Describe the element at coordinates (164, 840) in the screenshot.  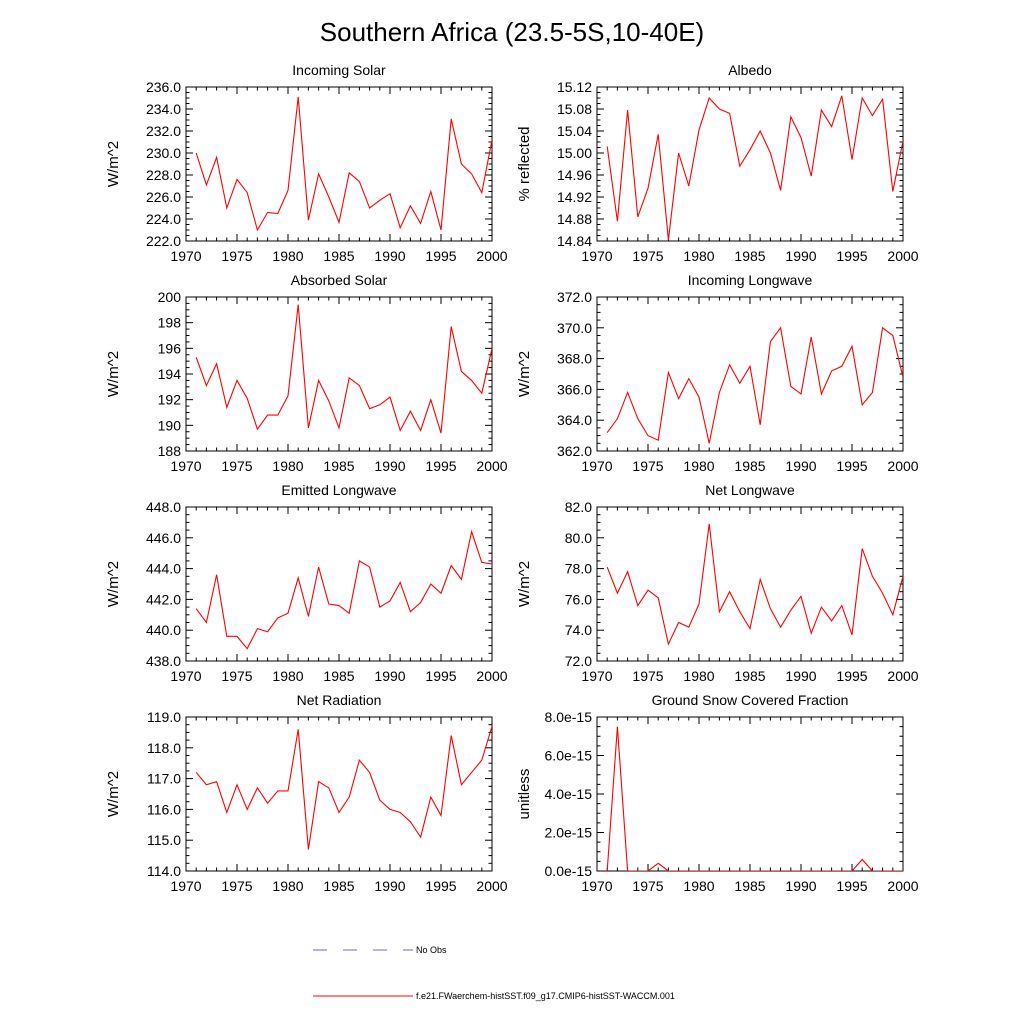
I see `y-tick-label: 115.0` at that location.